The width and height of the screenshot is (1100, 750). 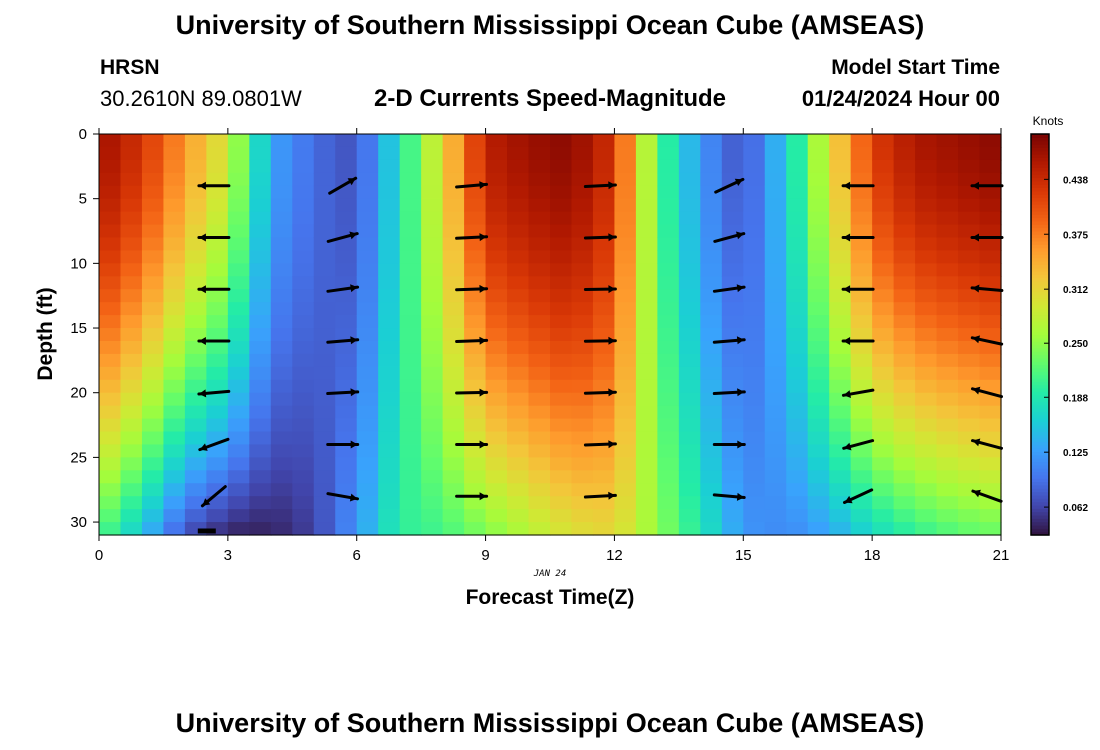 What do you see at coordinates (83, 134) in the screenshot?
I see `y-tick-label: 0` at bounding box center [83, 134].